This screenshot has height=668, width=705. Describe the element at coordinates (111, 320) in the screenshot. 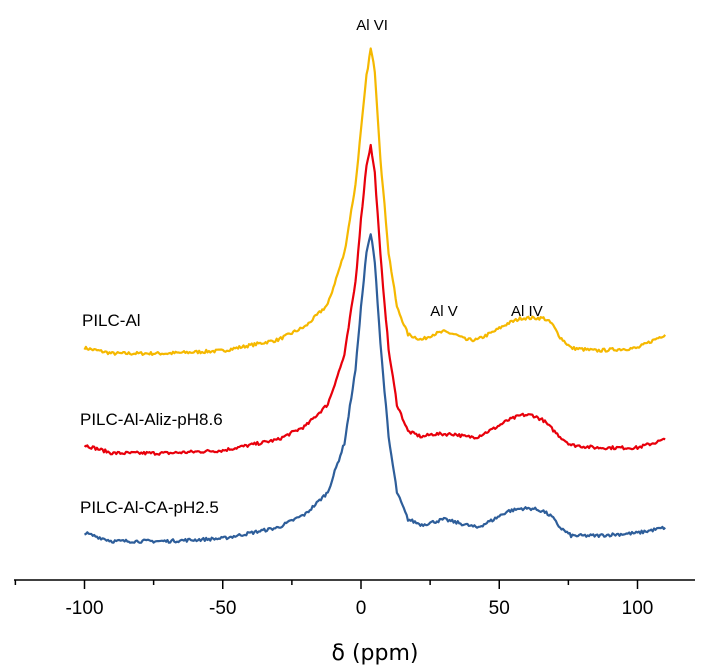

I see `series-label-1: PILC-Al` at that location.